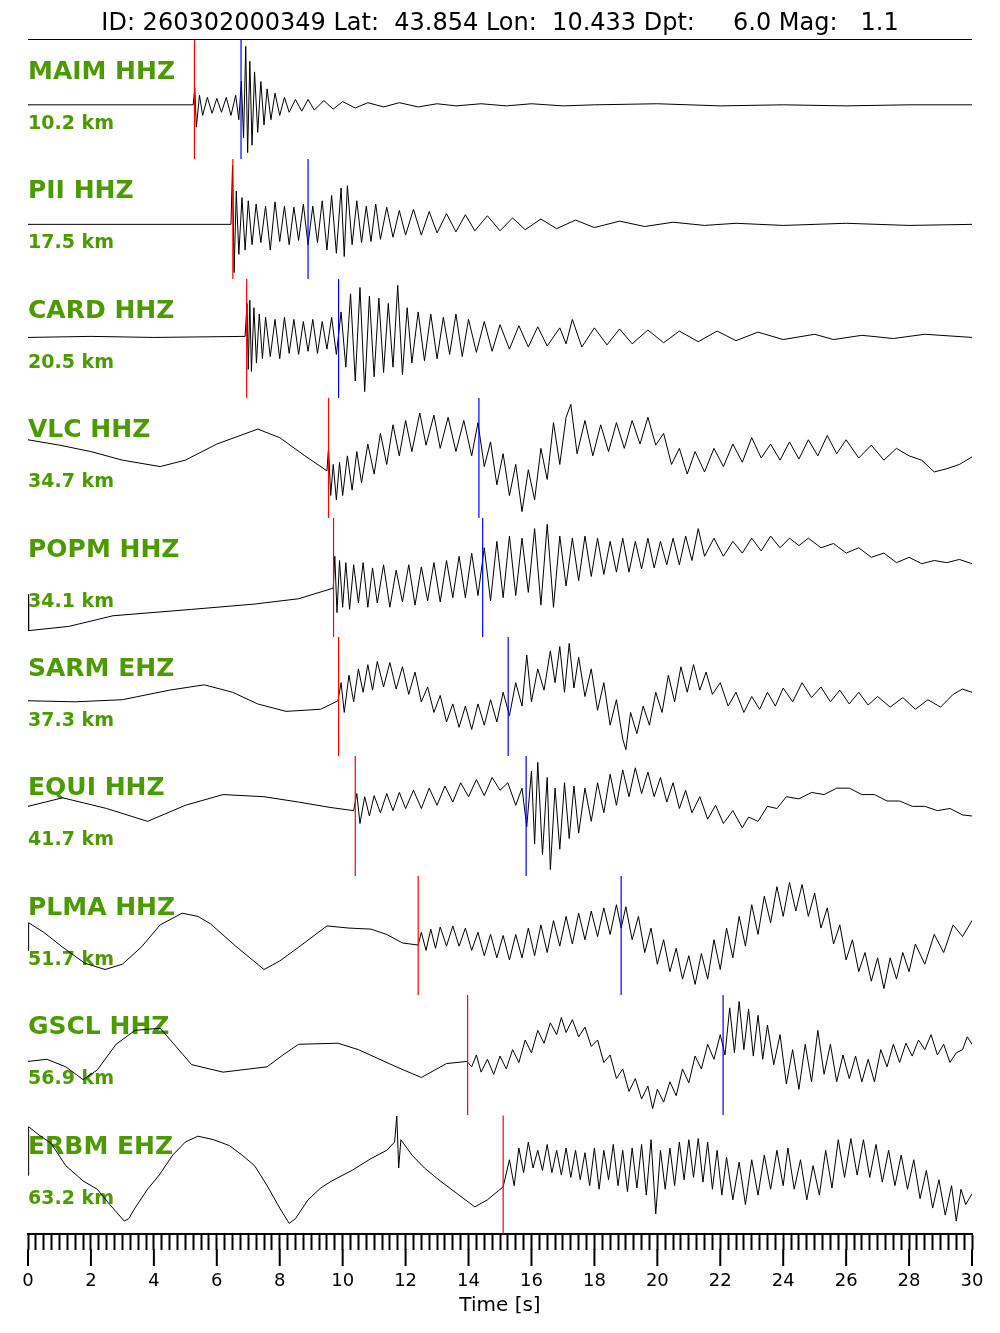  I want to click on x-tick-label: 8, so click(280, 1280).